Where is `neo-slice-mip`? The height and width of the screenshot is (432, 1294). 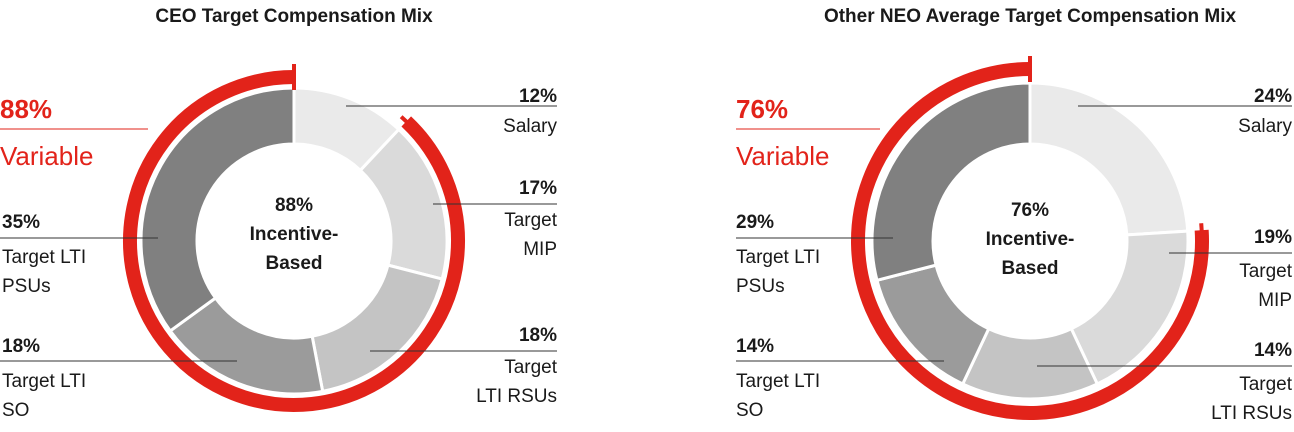 neo-slice-mip is located at coordinates (1129, 307).